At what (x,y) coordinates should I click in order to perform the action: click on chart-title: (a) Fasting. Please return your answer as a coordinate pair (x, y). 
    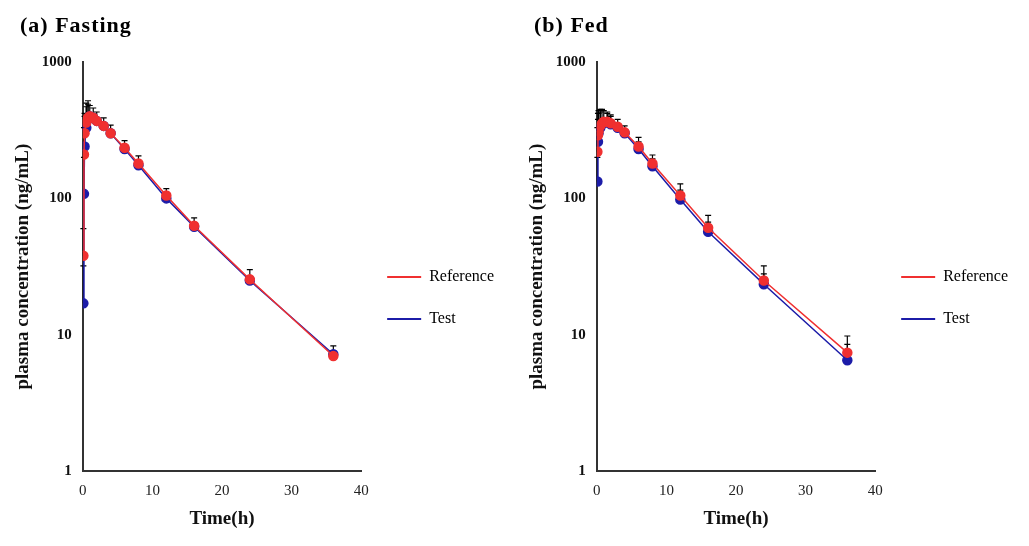
    Looking at the image, I should click on (76, 25).